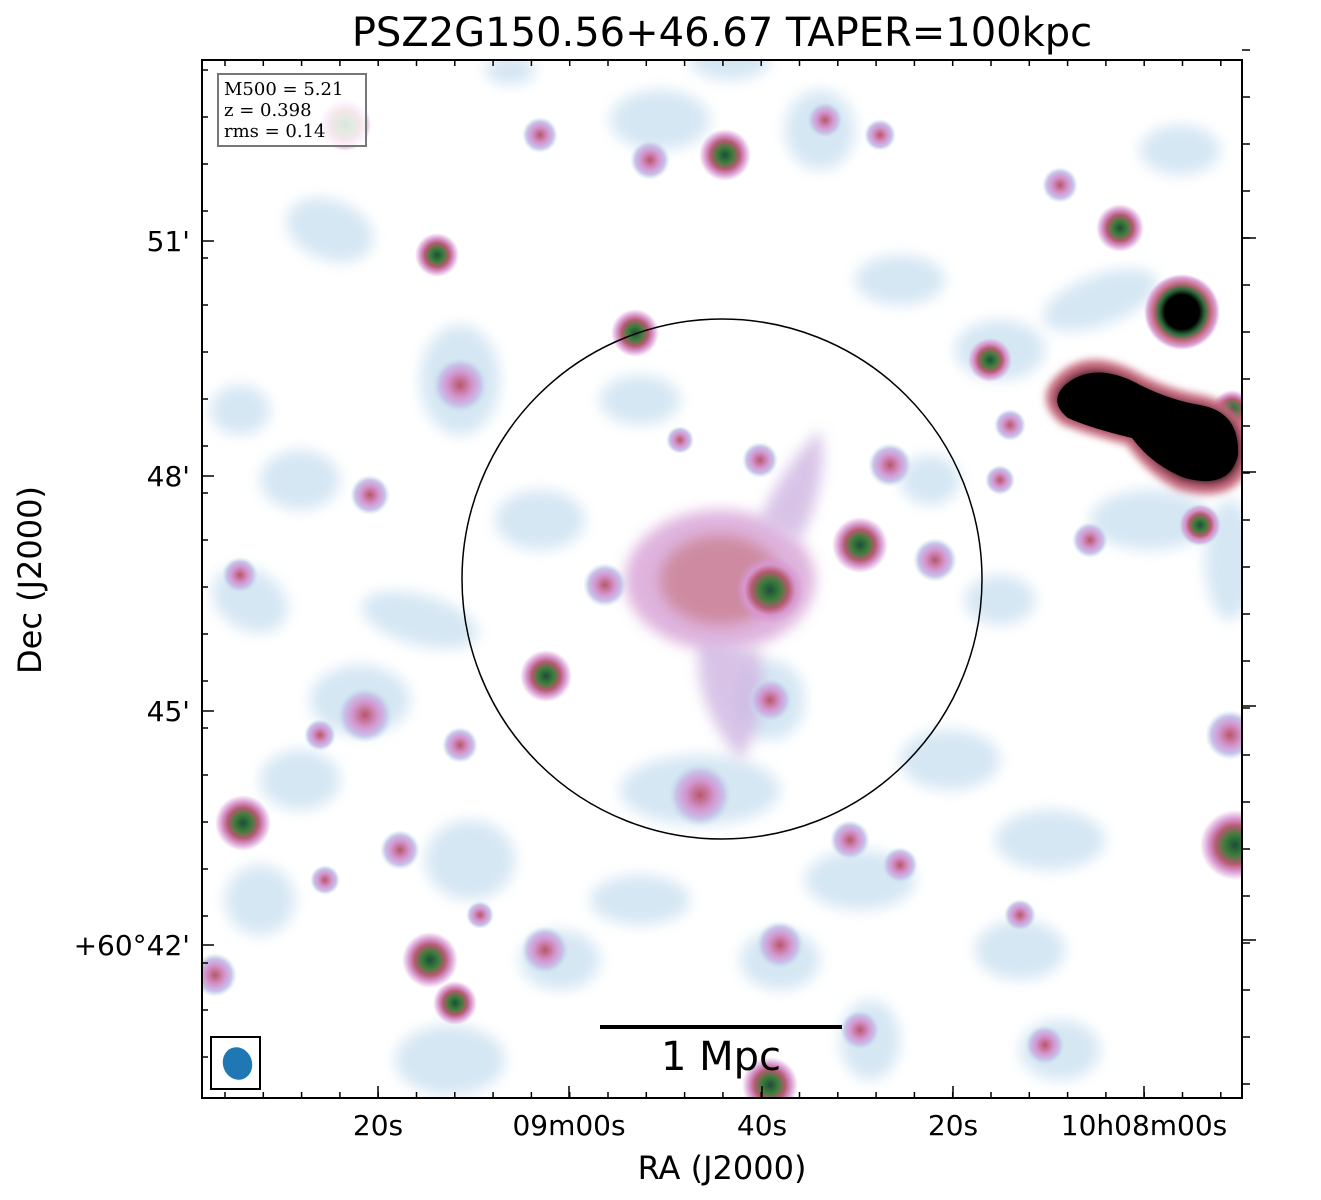  I want to click on x-tick-label: 09m00s, so click(569, 1125).